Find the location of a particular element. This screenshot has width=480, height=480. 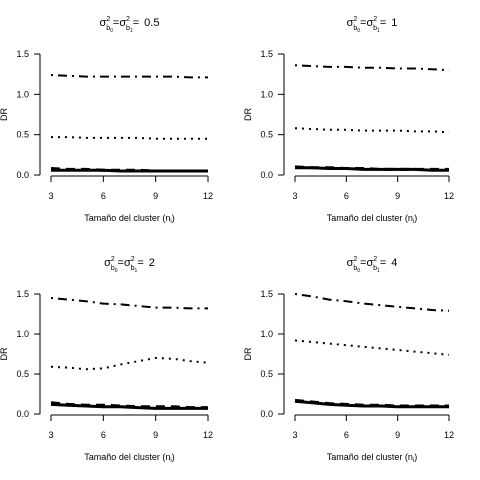

panel-title: σ2 b0=σ2 b1= 4 is located at coordinates (372, 265).